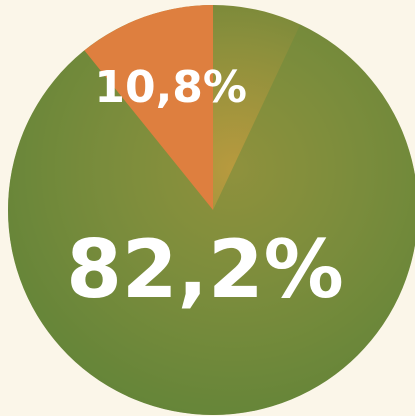  I want to click on value-label: 10,8%, so click(170, 87).